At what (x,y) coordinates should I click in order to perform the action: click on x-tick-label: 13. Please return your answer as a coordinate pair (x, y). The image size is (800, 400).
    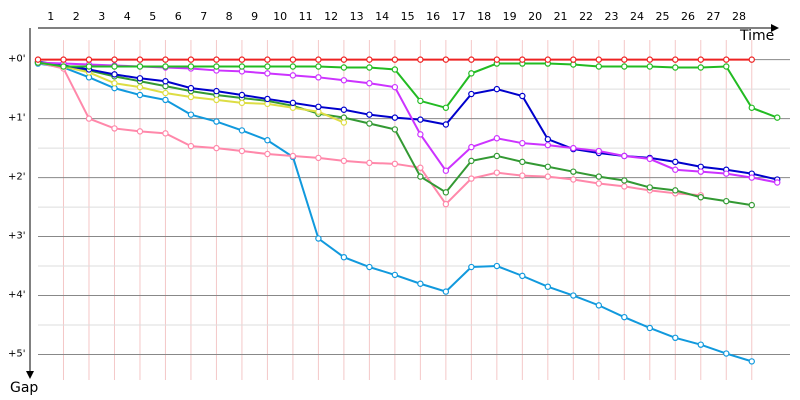
    Looking at the image, I should click on (357, 16).